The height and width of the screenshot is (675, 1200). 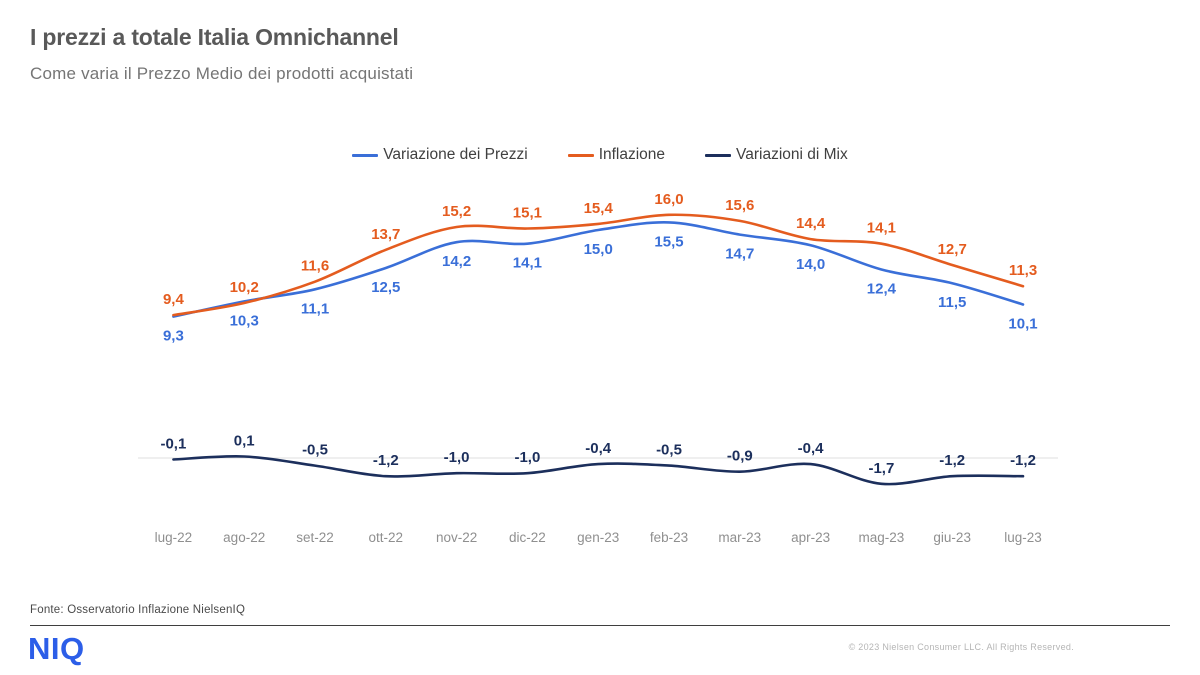 What do you see at coordinates (174, 299) in the screenshot?
I see `data-label-inflazione: 9,4` at bounding box center [174, 299].